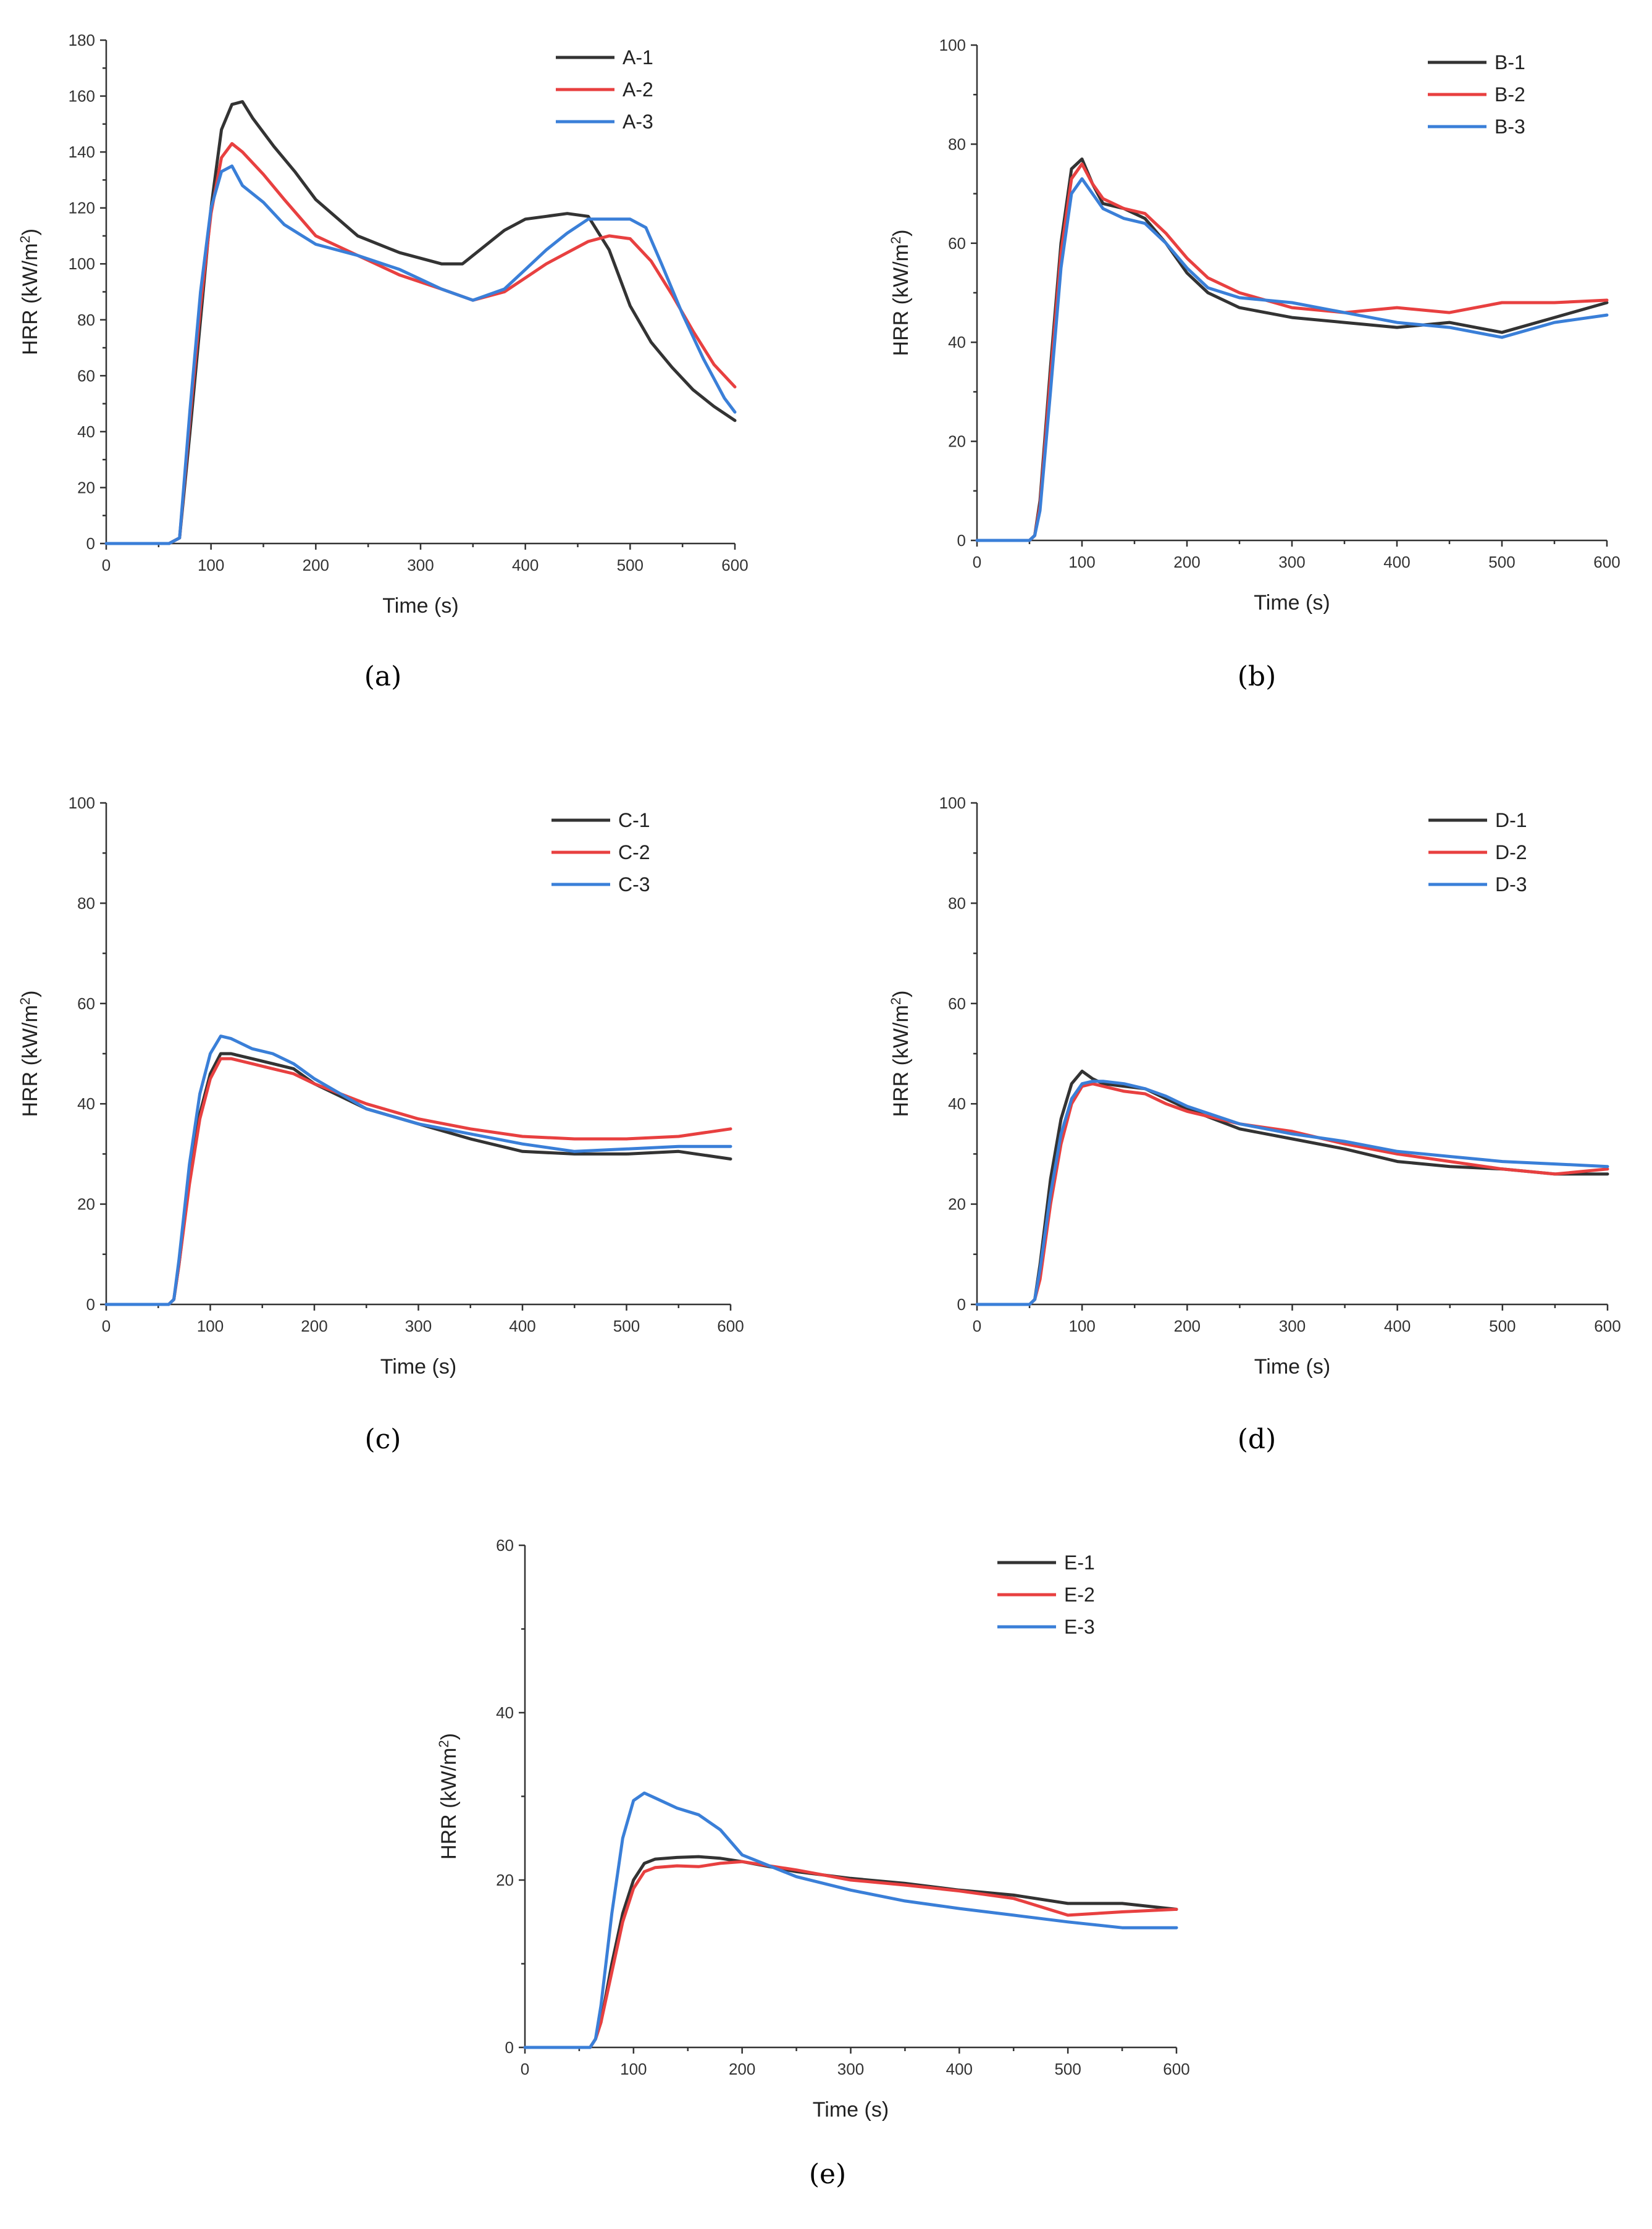 The height and width of the screenshot is (2229, 1652). Describe the element at coordinates (1510, 62) in the screenshot. I see `legend-label: B-1` at that location.